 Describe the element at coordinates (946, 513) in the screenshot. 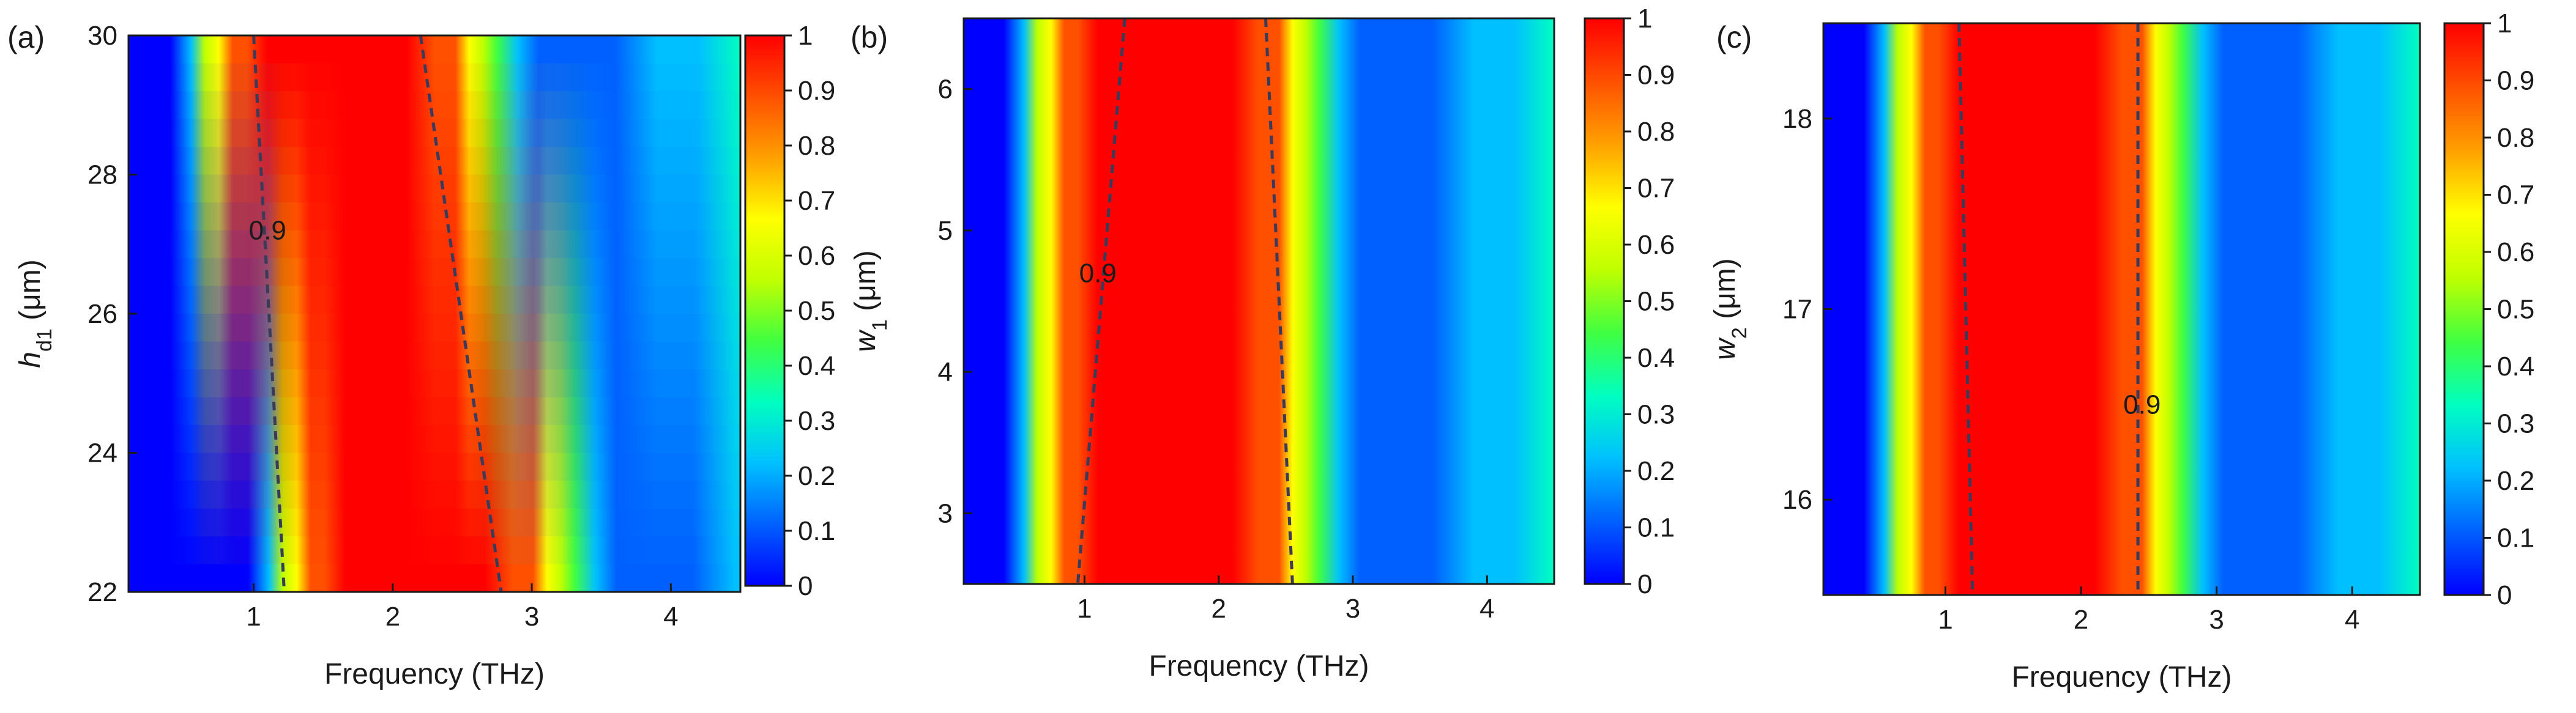

I see `y-tick-label: 3` at that location.